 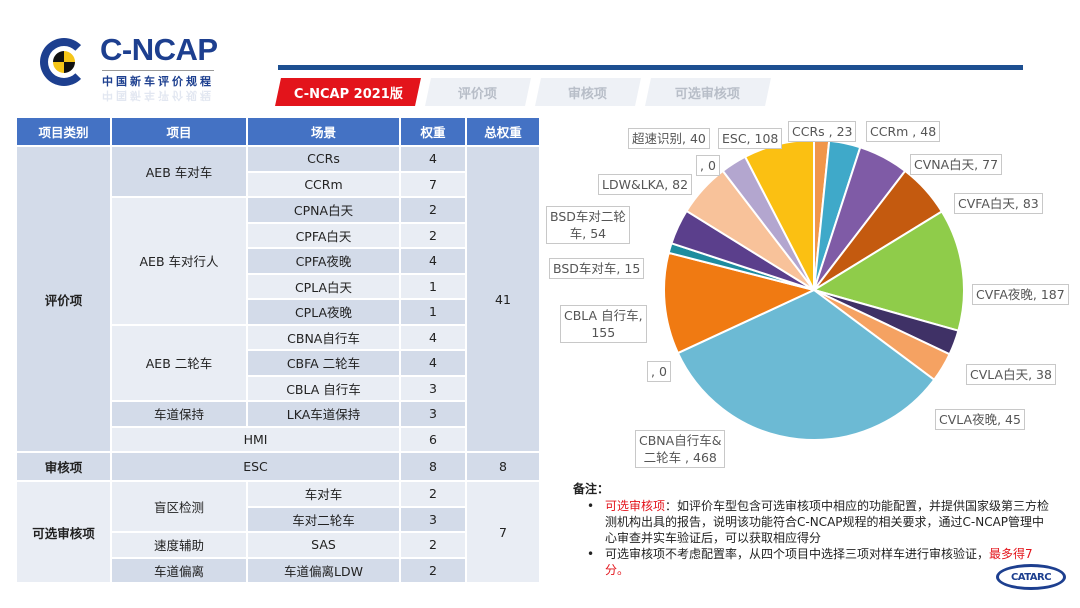 I want to click on tab-cncap-2021: C-NCAP 2021版, so click(x=348, y=92).